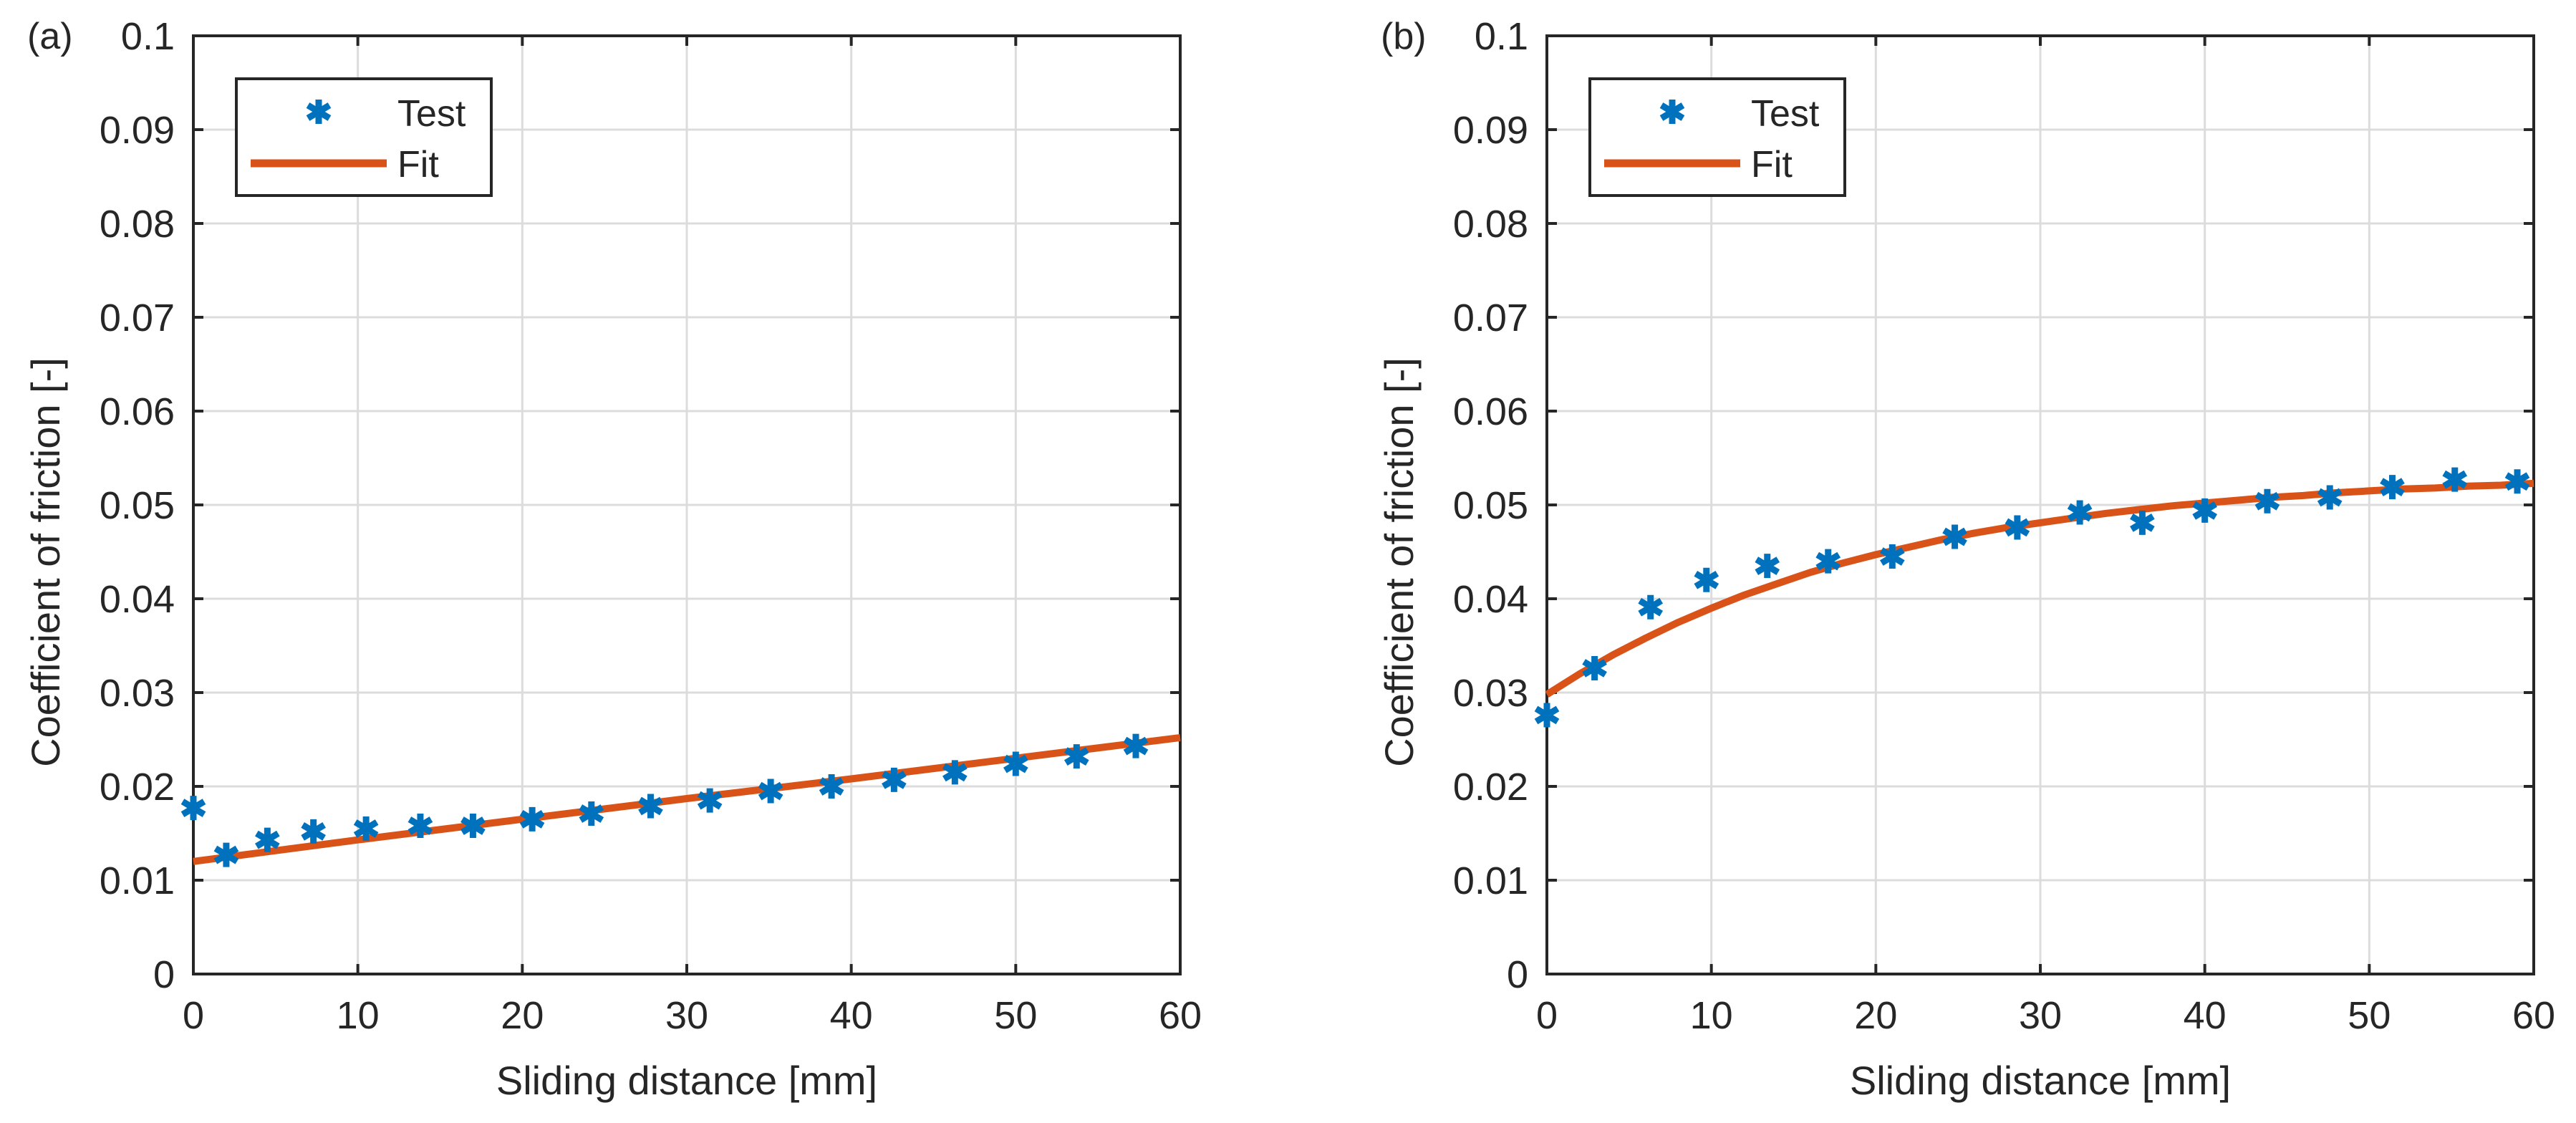 The width and height of the screenshot is (2576, 1123). What do you see at coordinates (1490, 788) in the screenshot?
I see `panel-b-y-tick-label: 0.02` at bounding box center [1490, 788].